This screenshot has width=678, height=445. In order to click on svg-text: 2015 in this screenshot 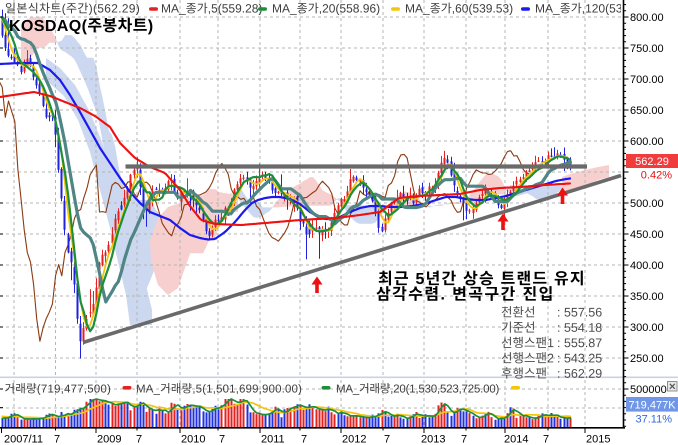, I will do `click(598, 439)`.